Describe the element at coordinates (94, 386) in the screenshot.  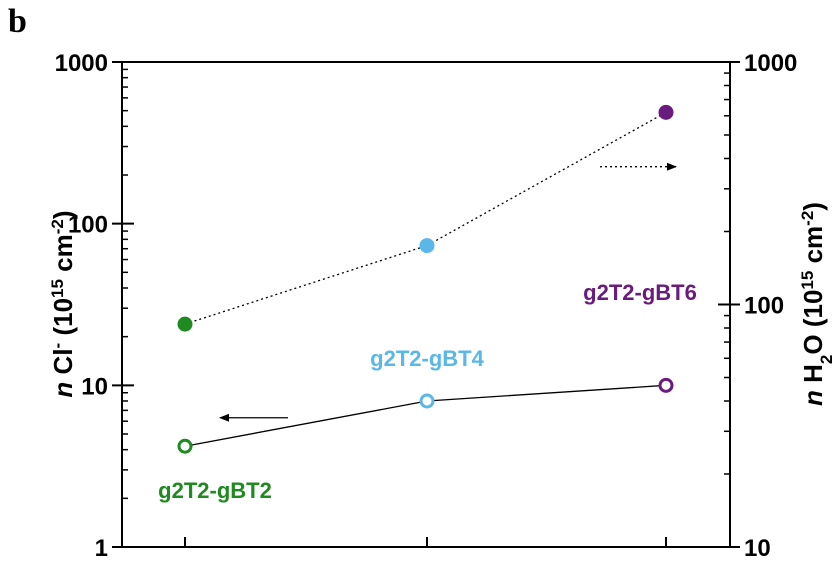
I see `left-tick-label: 10` at that location.